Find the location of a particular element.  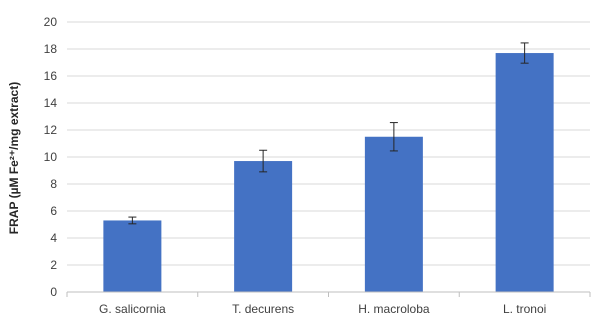

y-tick-label: 10 is located at coordinates (51, 157).